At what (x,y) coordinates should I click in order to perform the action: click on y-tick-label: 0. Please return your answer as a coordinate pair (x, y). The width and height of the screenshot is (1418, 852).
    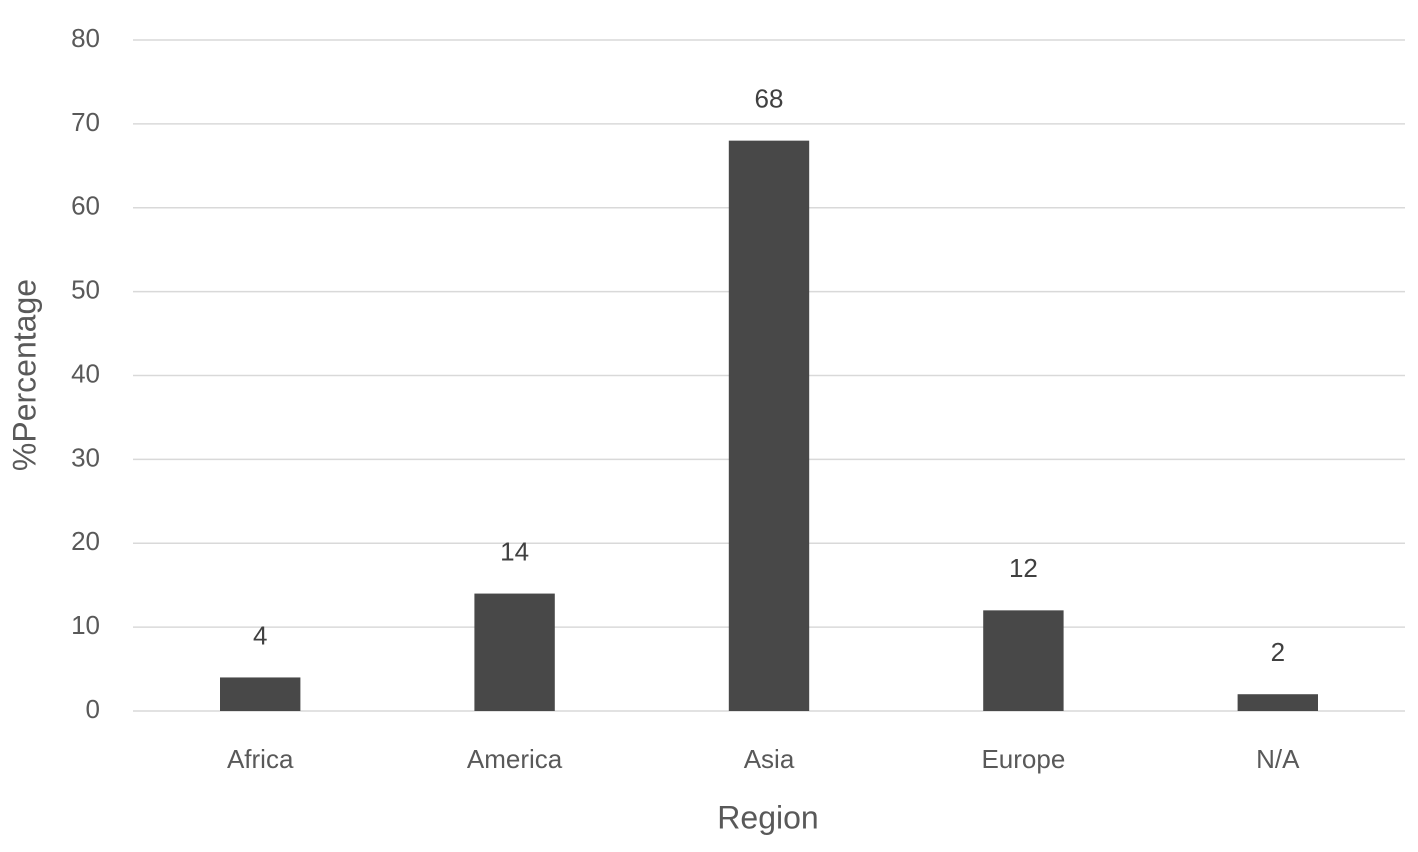
    Looking at the image, I should click on (93, 709).